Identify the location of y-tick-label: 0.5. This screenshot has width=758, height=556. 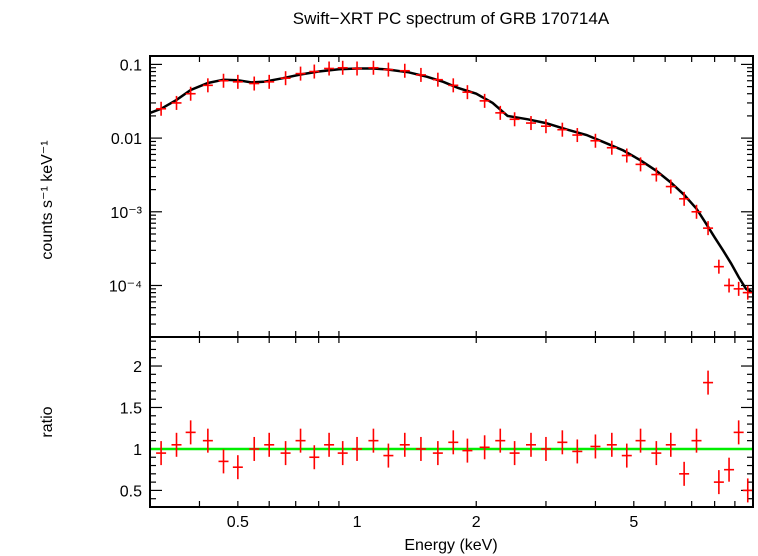
(131, 491).